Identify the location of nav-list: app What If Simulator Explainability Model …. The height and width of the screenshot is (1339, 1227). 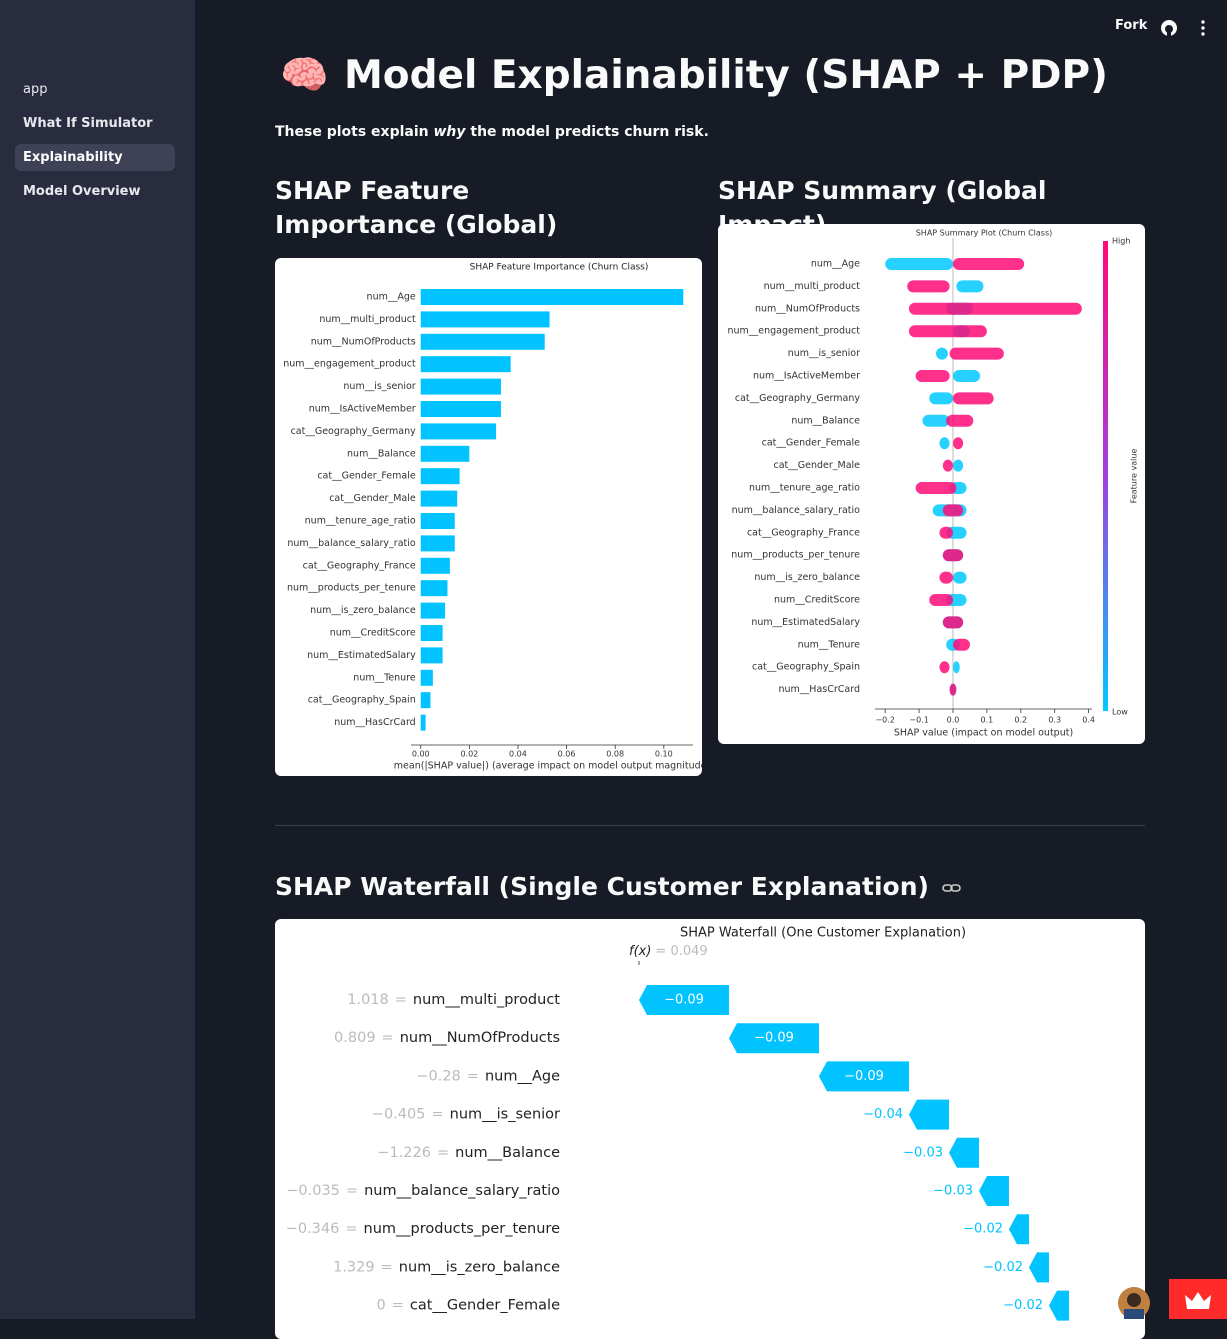
(95, 144).